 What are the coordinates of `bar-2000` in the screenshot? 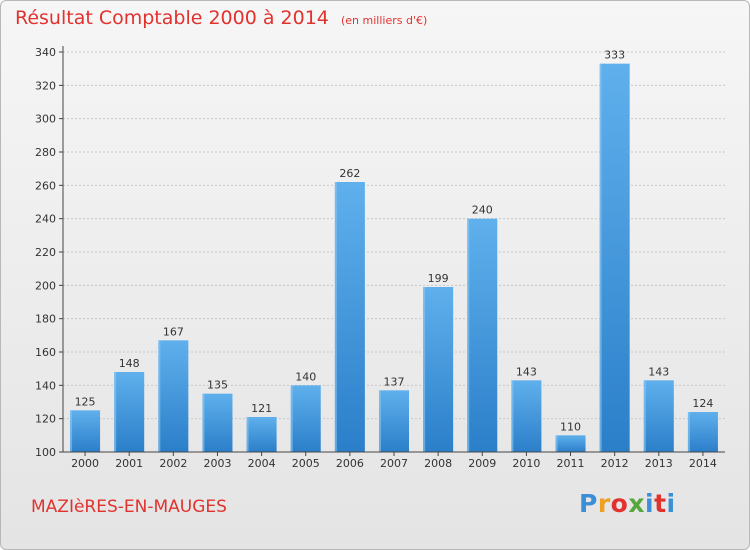 It's located at (85, 431).